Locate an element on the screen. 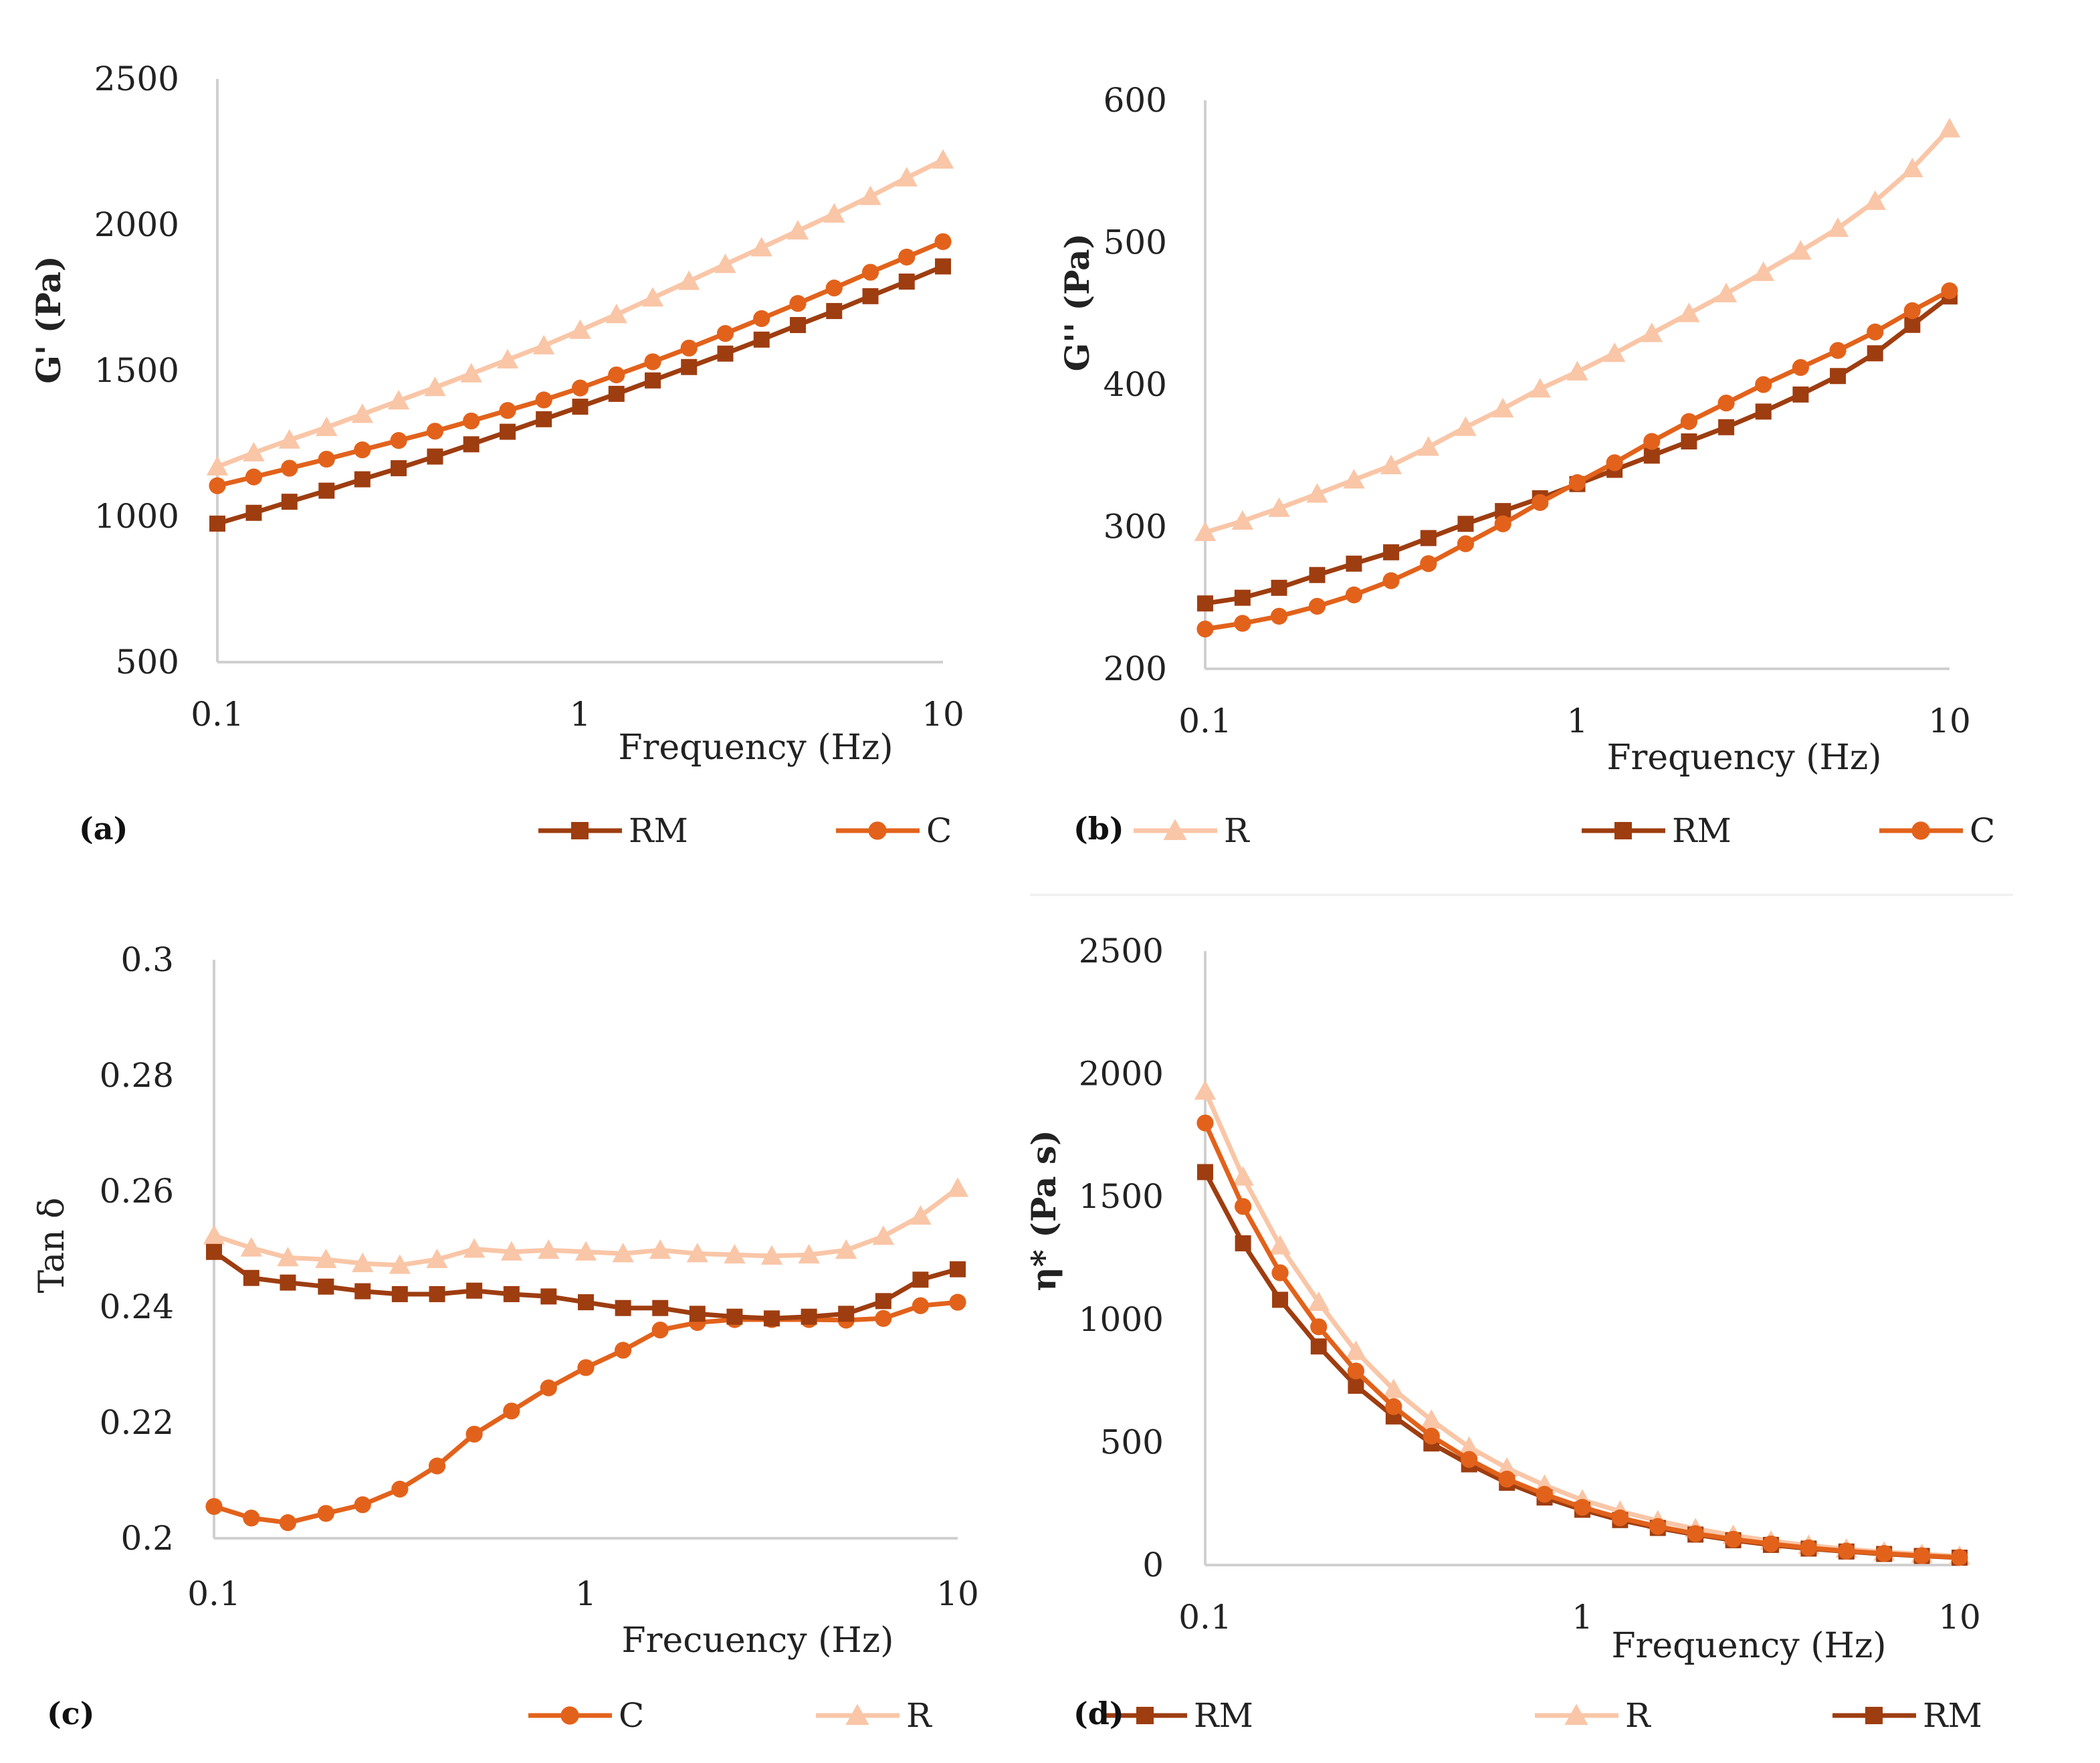  legend-item-c: C is located at coordinates (1937, 831).